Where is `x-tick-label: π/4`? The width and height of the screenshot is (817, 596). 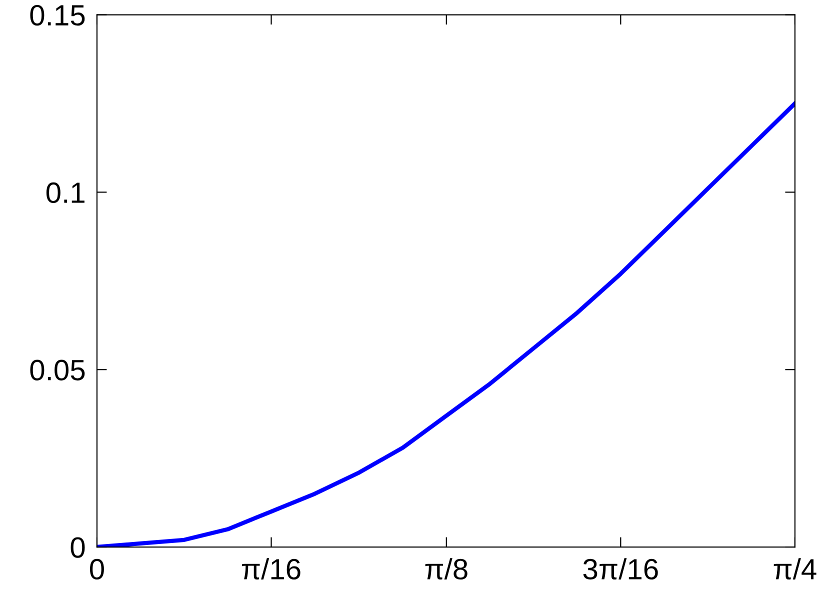
x-tick-label: π/4 is located at coordinates (795, 569).